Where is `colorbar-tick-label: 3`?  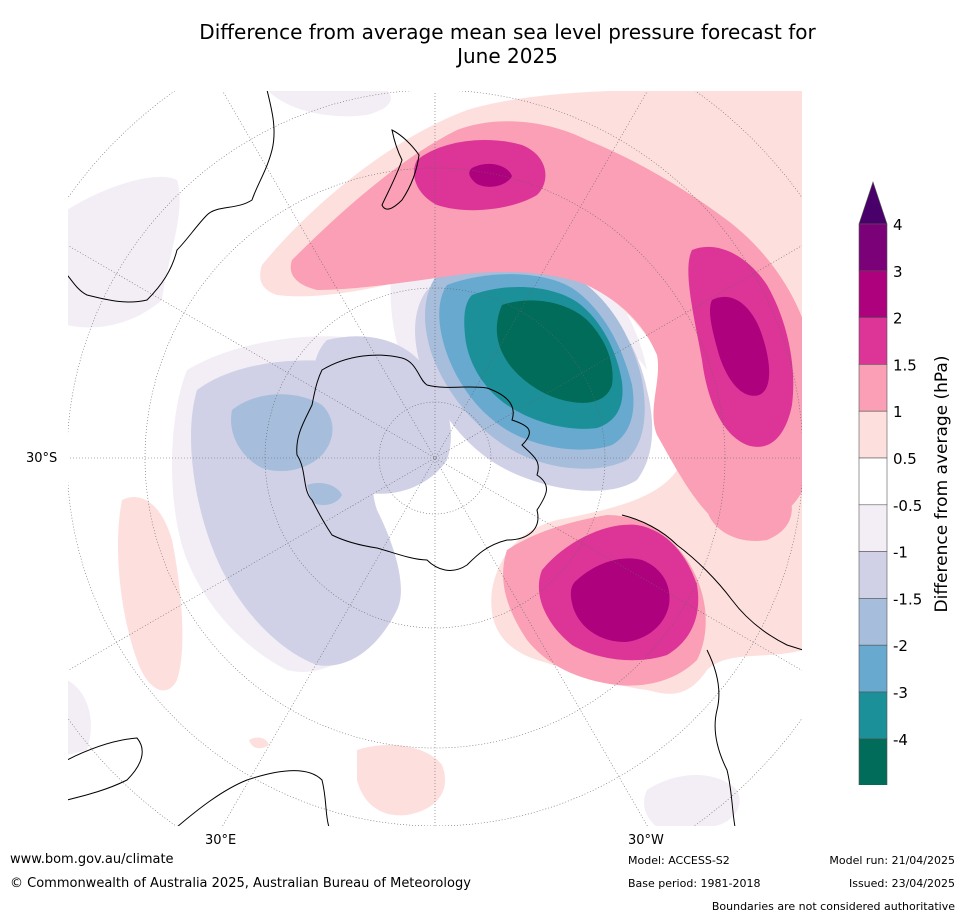
colorbar-tick-label: 3 is located at coordinates (898, 272).